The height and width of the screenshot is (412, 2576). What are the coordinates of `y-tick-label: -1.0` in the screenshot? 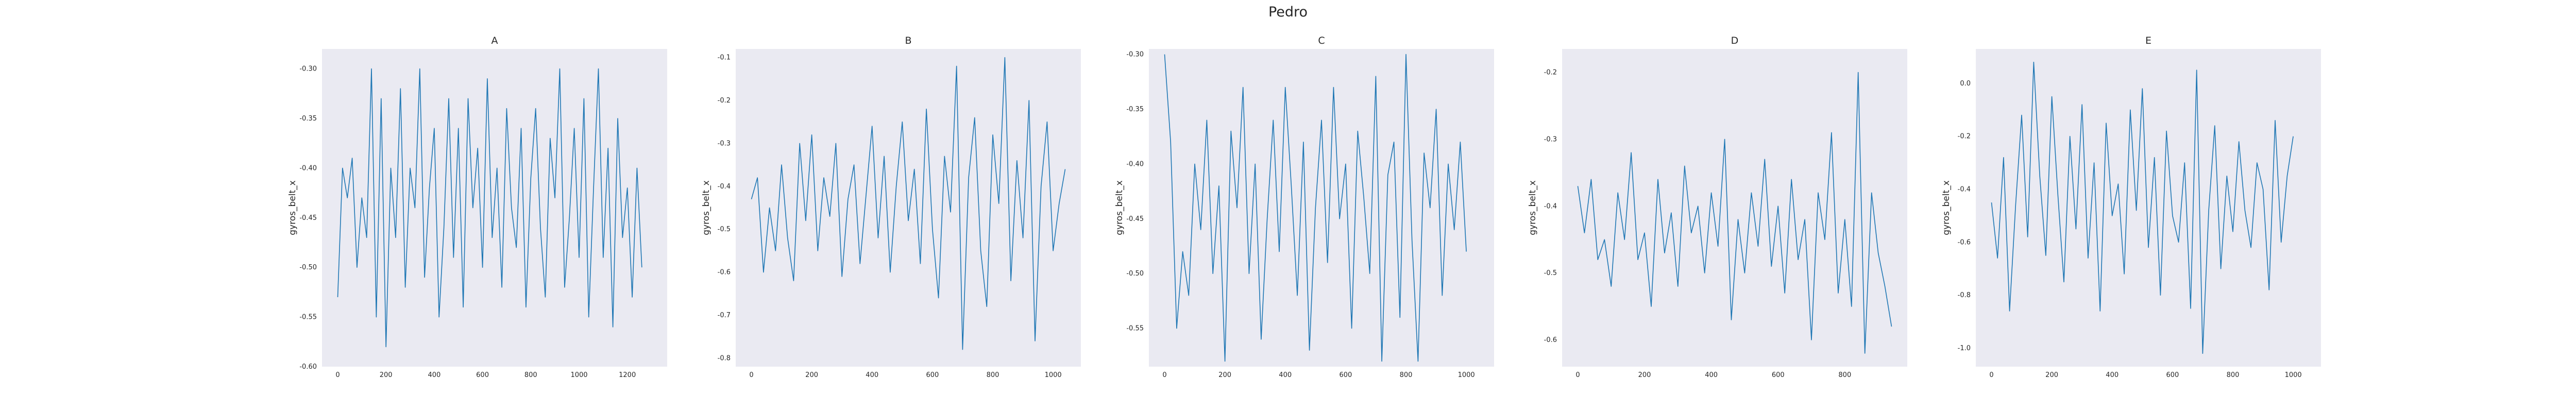 It's located at (1964, 349).